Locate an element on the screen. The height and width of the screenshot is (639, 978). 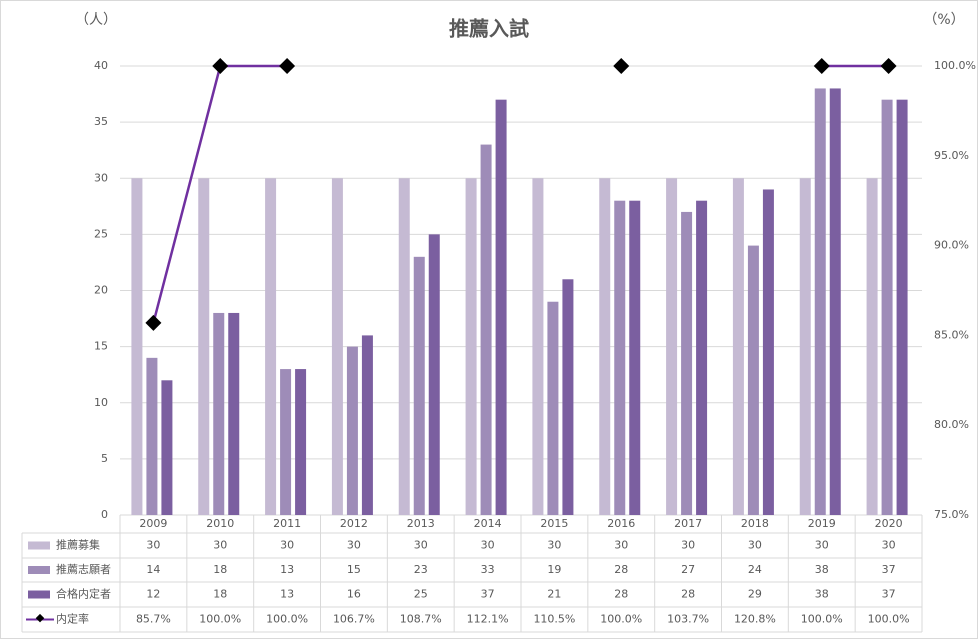
legend-label: 内定率 is located at coordinates (72, 619).